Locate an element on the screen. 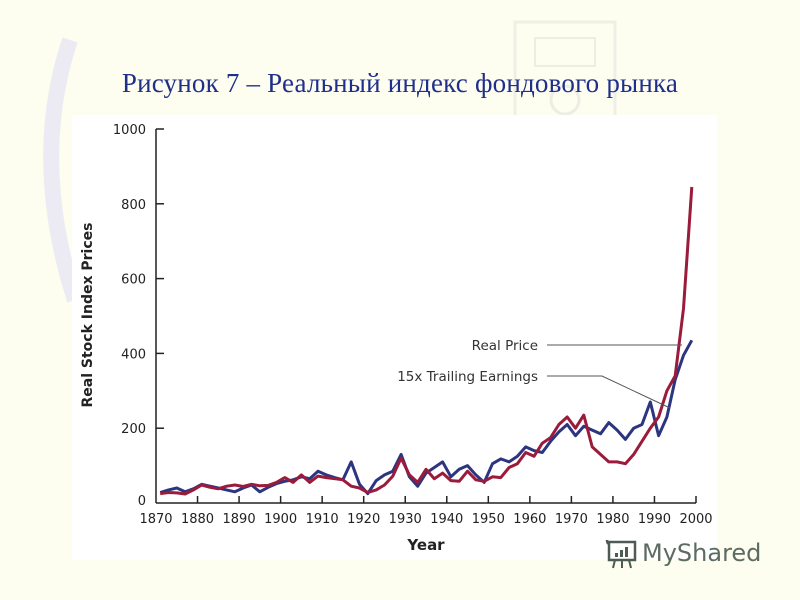 This screenshot has height=600, width=800. myshared-watermark: MyShared is located at coordinates (682, 553).